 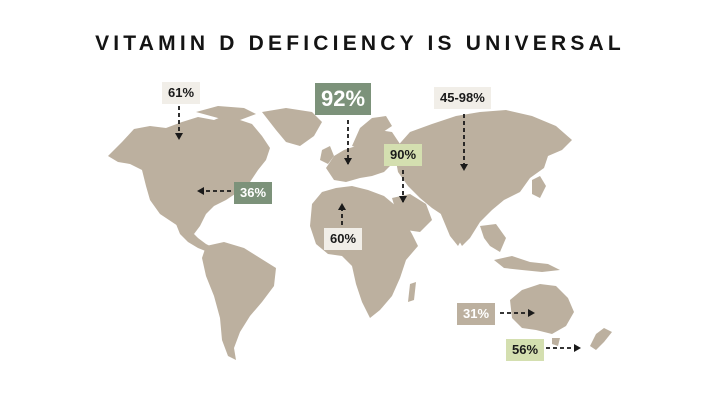 I want to click on label-russia-asia: 45-98%, so click(x=462, y=98).